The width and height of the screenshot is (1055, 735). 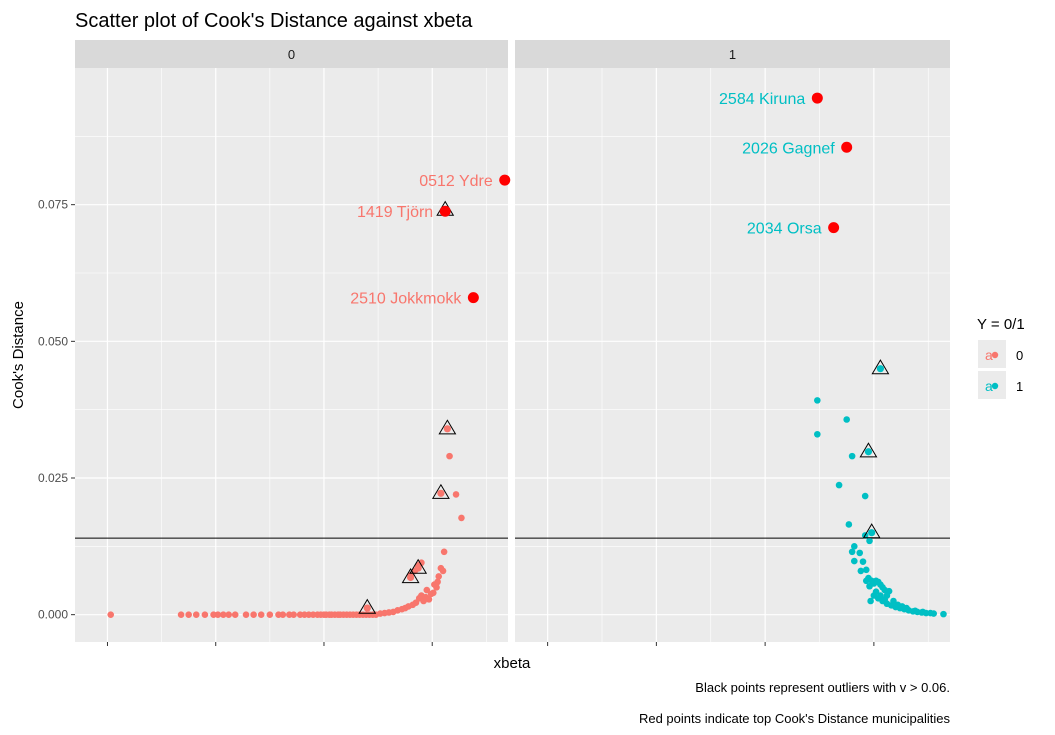 What do you see at coordinates (456, 181) in the screenshot?
I see `top-point-label: 0512 Ydre` at bounding box center [456, 181].